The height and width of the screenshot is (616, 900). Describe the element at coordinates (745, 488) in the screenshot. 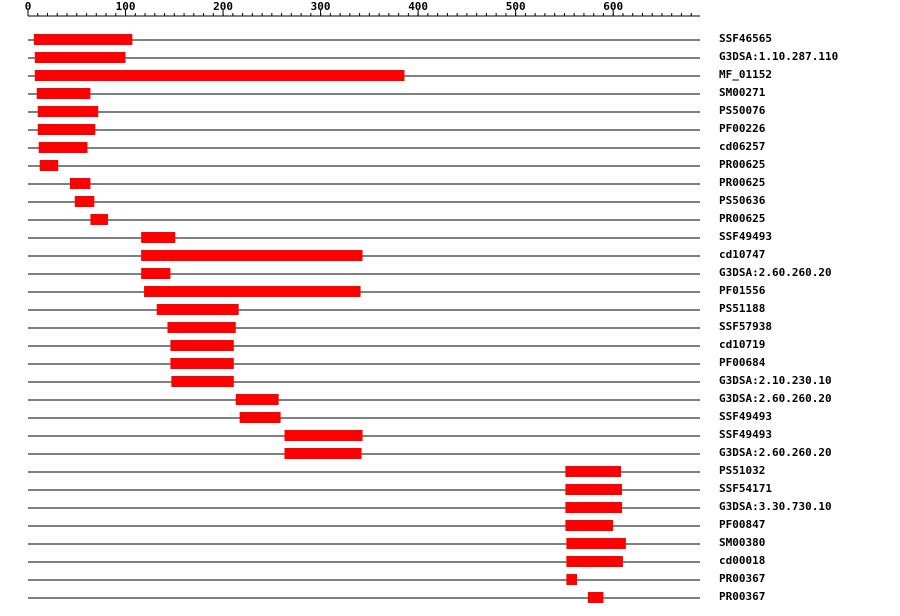

I see `row-label: SSF54171` at that location.